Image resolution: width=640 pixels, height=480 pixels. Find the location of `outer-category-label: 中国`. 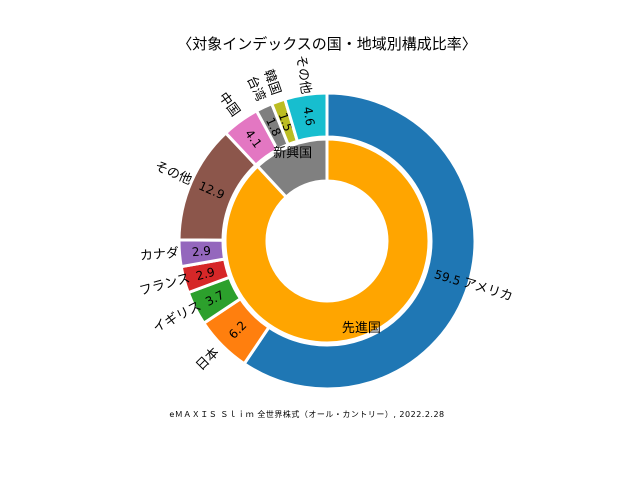

outer-category-label: 中国 is located at coordinates (228, 105).